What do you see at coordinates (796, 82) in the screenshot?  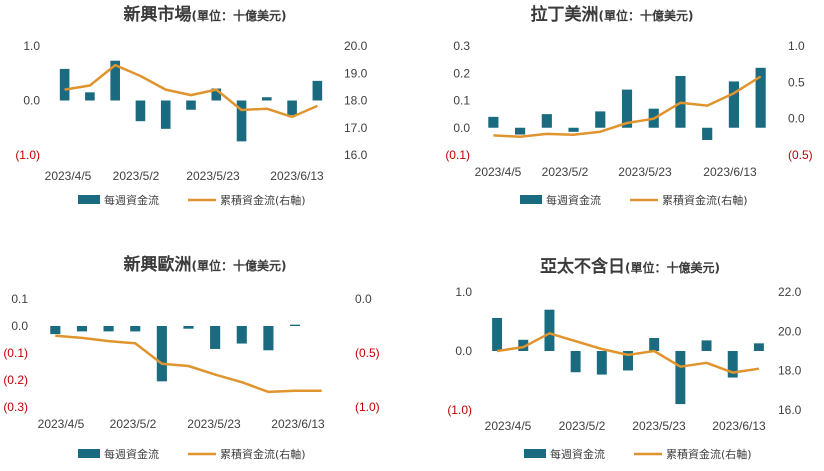 I see `right-axis-tick-label: 0.5` at bounding box center [796, 82].